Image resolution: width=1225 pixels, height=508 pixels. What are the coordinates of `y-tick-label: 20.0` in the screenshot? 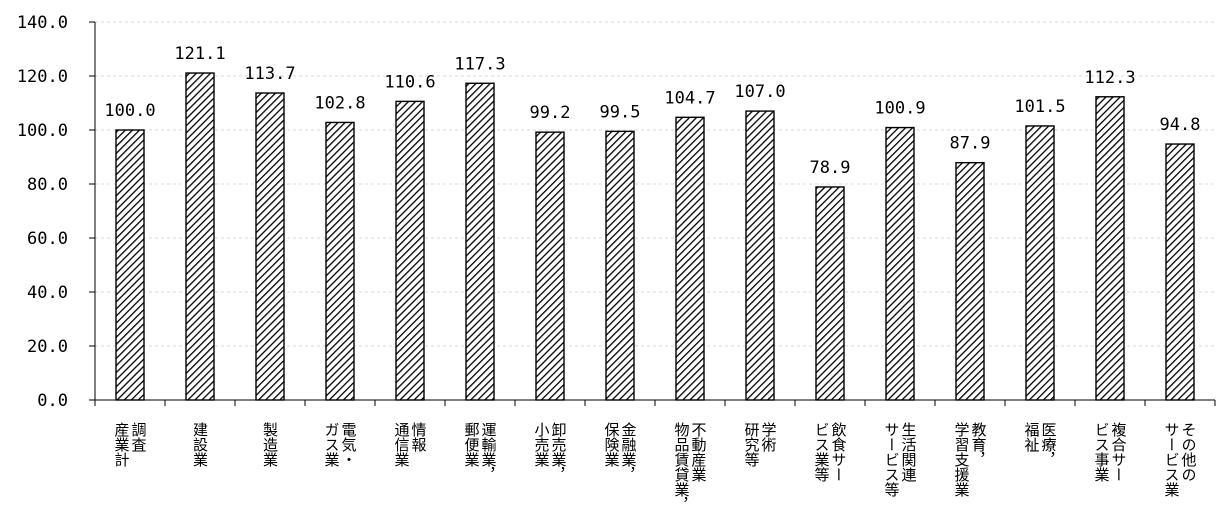 It's located at (47, 347).